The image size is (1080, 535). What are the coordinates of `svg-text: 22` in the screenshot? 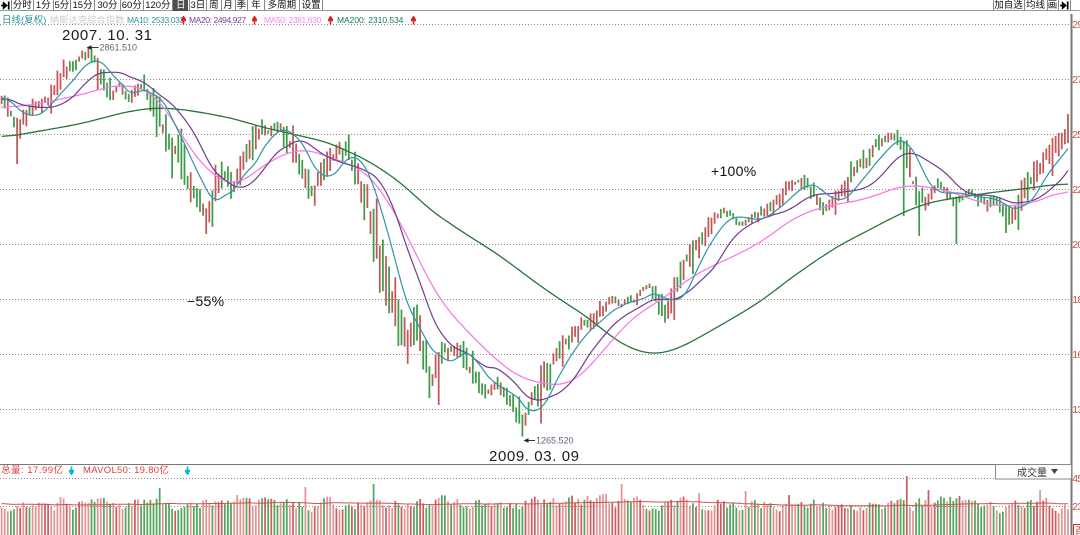 It's located at (1076, 190).